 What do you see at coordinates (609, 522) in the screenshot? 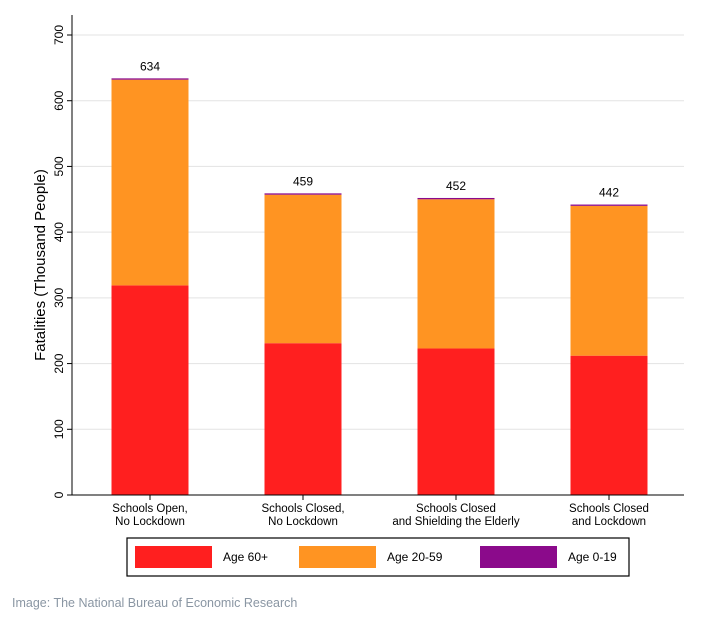
I see `x-tick-label: and Lockdown` at bounding box center [609, 522].